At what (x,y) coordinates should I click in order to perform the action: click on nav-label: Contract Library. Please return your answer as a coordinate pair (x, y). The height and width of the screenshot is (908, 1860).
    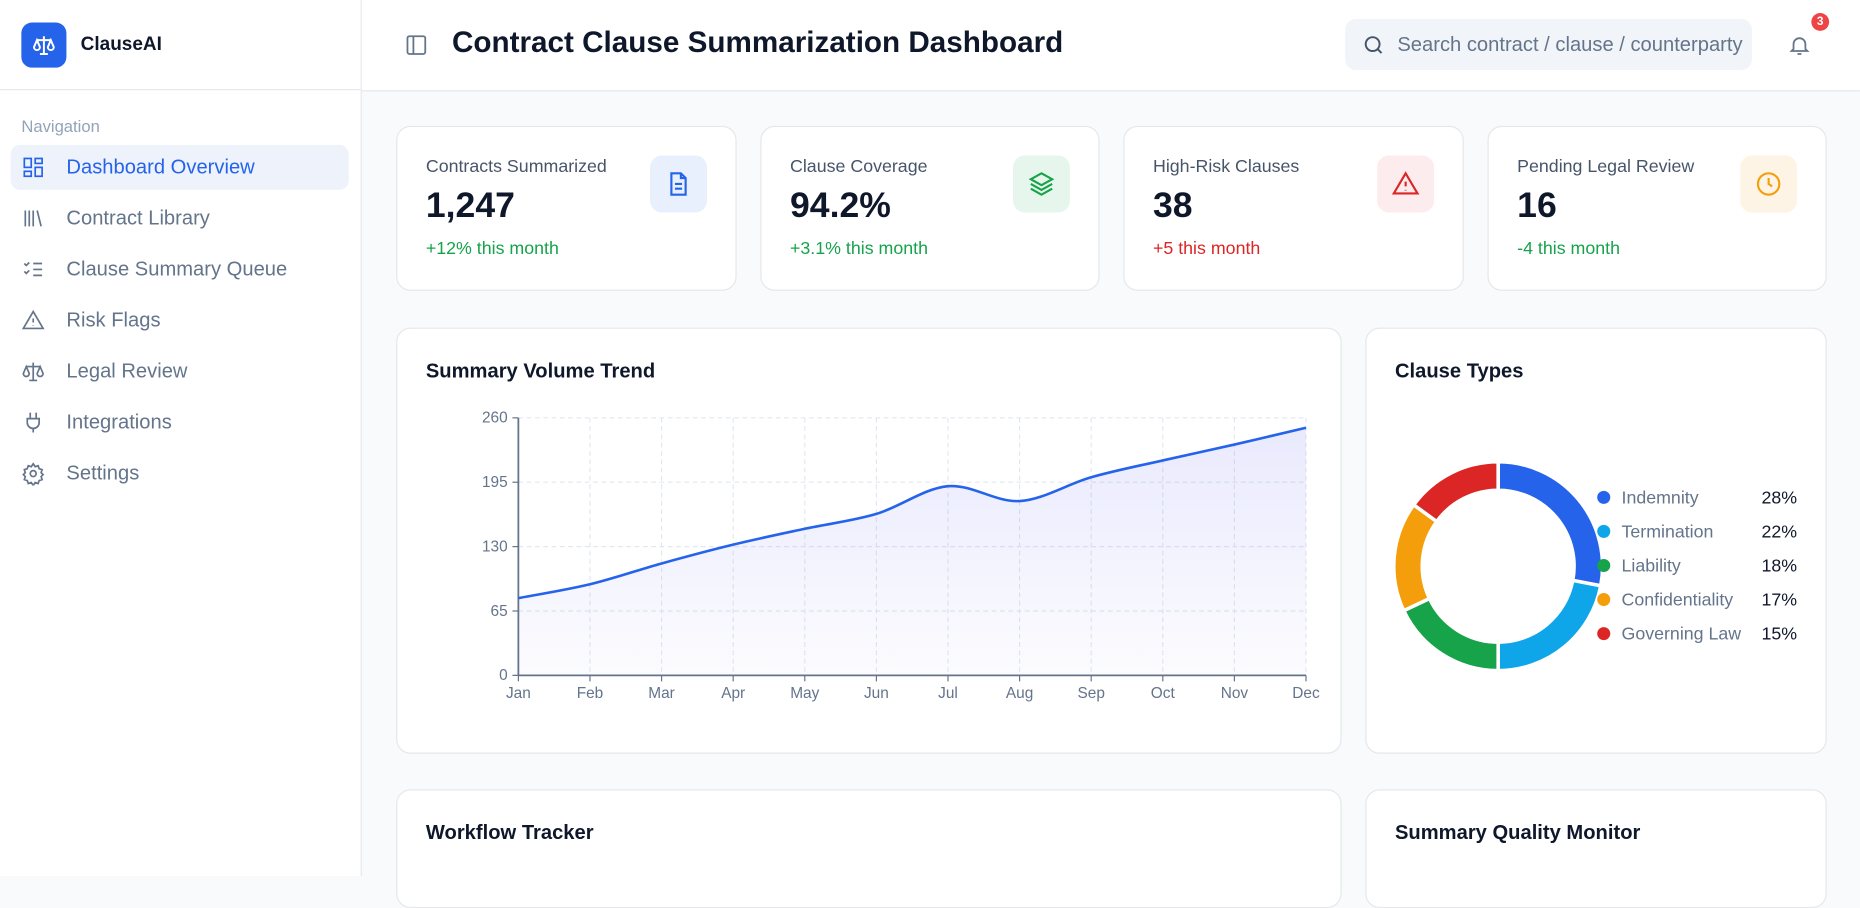
    Looking at the image, I should click on (138, 218).